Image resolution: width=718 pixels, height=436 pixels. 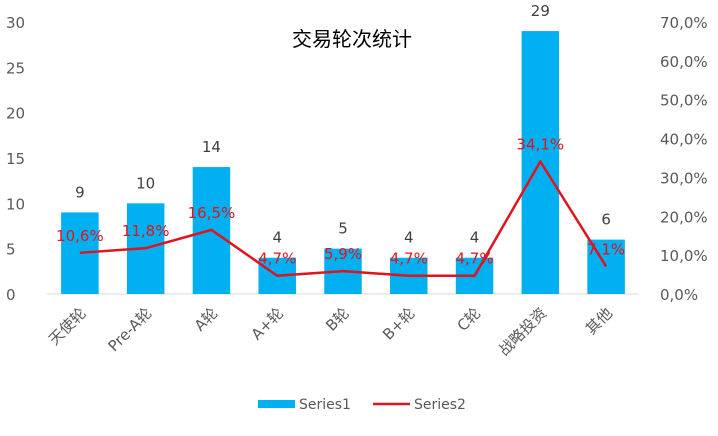 What do you see at coordinates (129, 329) in the screenshot?
I see `x-tick-label: Pre-A轮` at bounding box center [129, 329].